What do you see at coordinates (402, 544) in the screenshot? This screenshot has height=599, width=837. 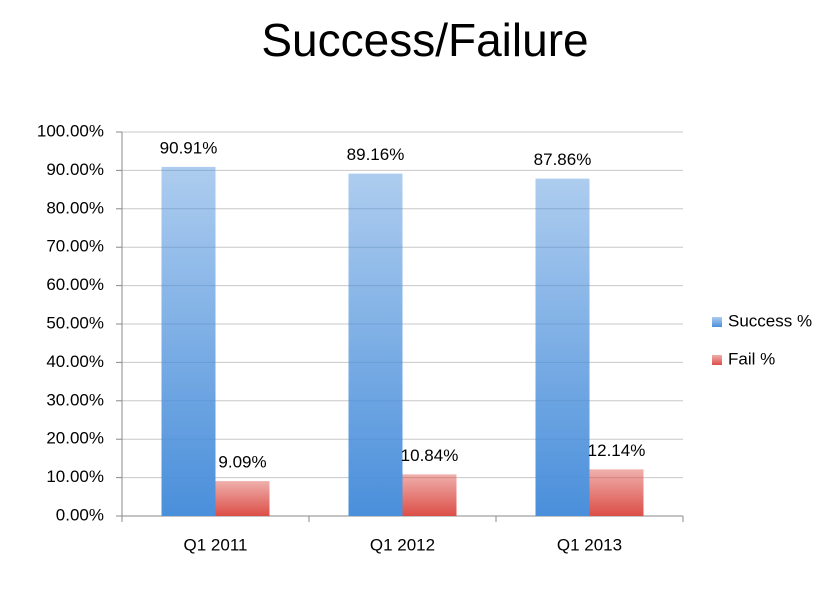 I see `x-tick-label: Q1 2012` at bounding box center [402, 544].